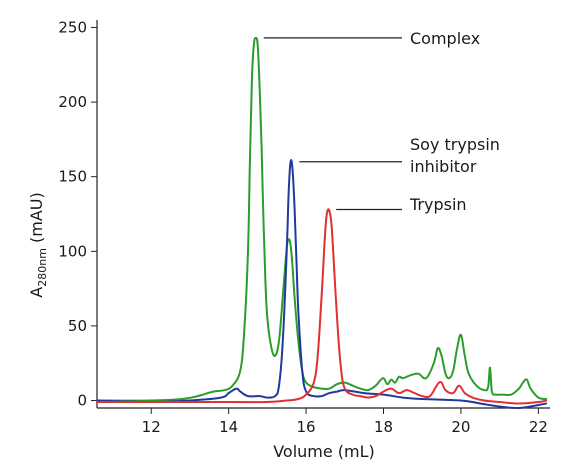  Describe the element at coordinates (324, 451) in the screenshot. I see `x-axis-title: Volume (mL)` at that location.